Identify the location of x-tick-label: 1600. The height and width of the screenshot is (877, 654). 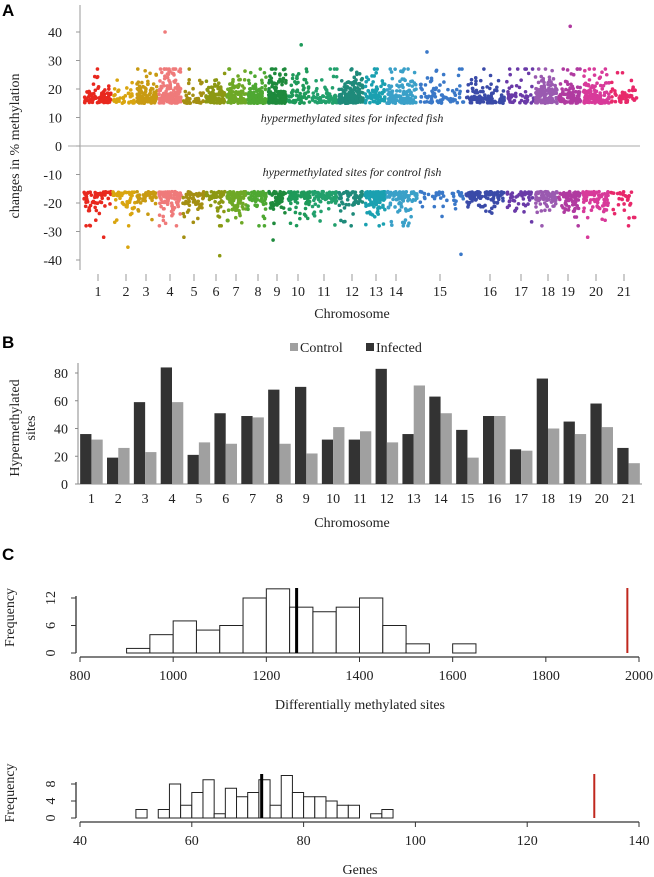
(453, 676).